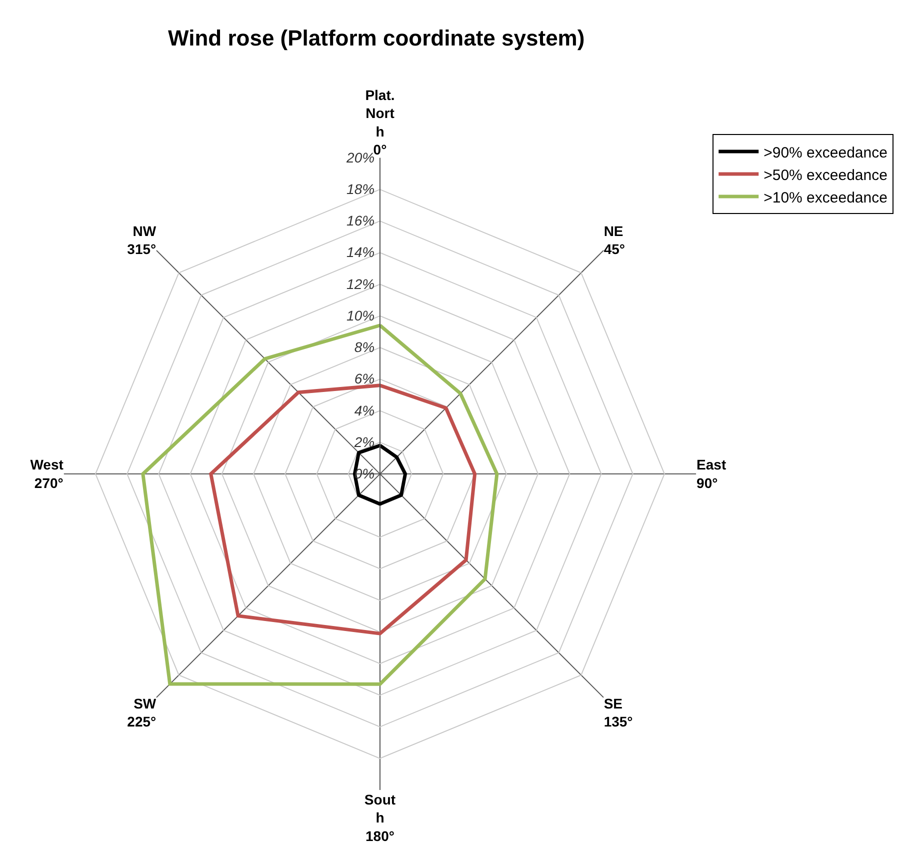 The height and width of the screenshot is (861, 918). What do you see at coordinates (47, 473) in the screenshot?
I see `spoke-label: West 270°` at bounding box center [47, 473].